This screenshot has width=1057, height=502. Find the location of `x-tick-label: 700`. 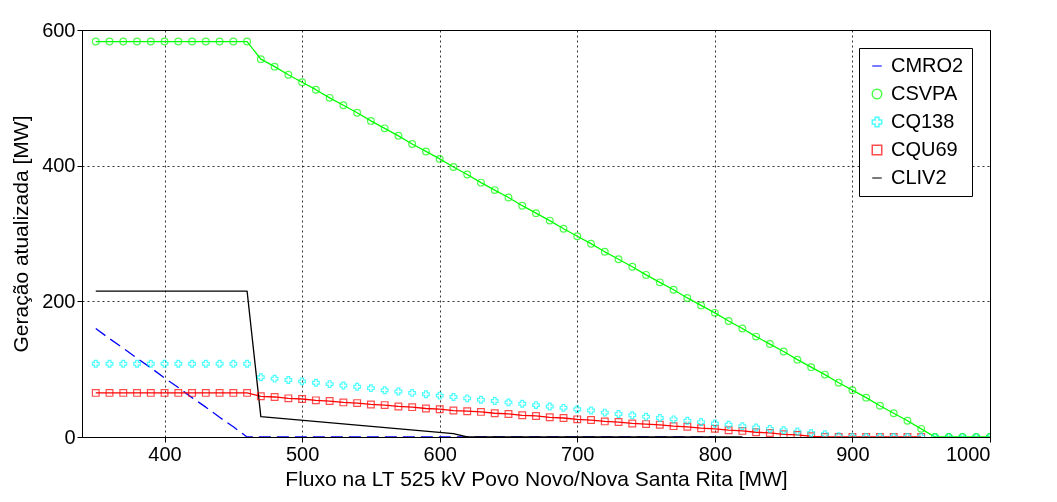

x-tick-label: 700 is located at coordinates (578, 453).